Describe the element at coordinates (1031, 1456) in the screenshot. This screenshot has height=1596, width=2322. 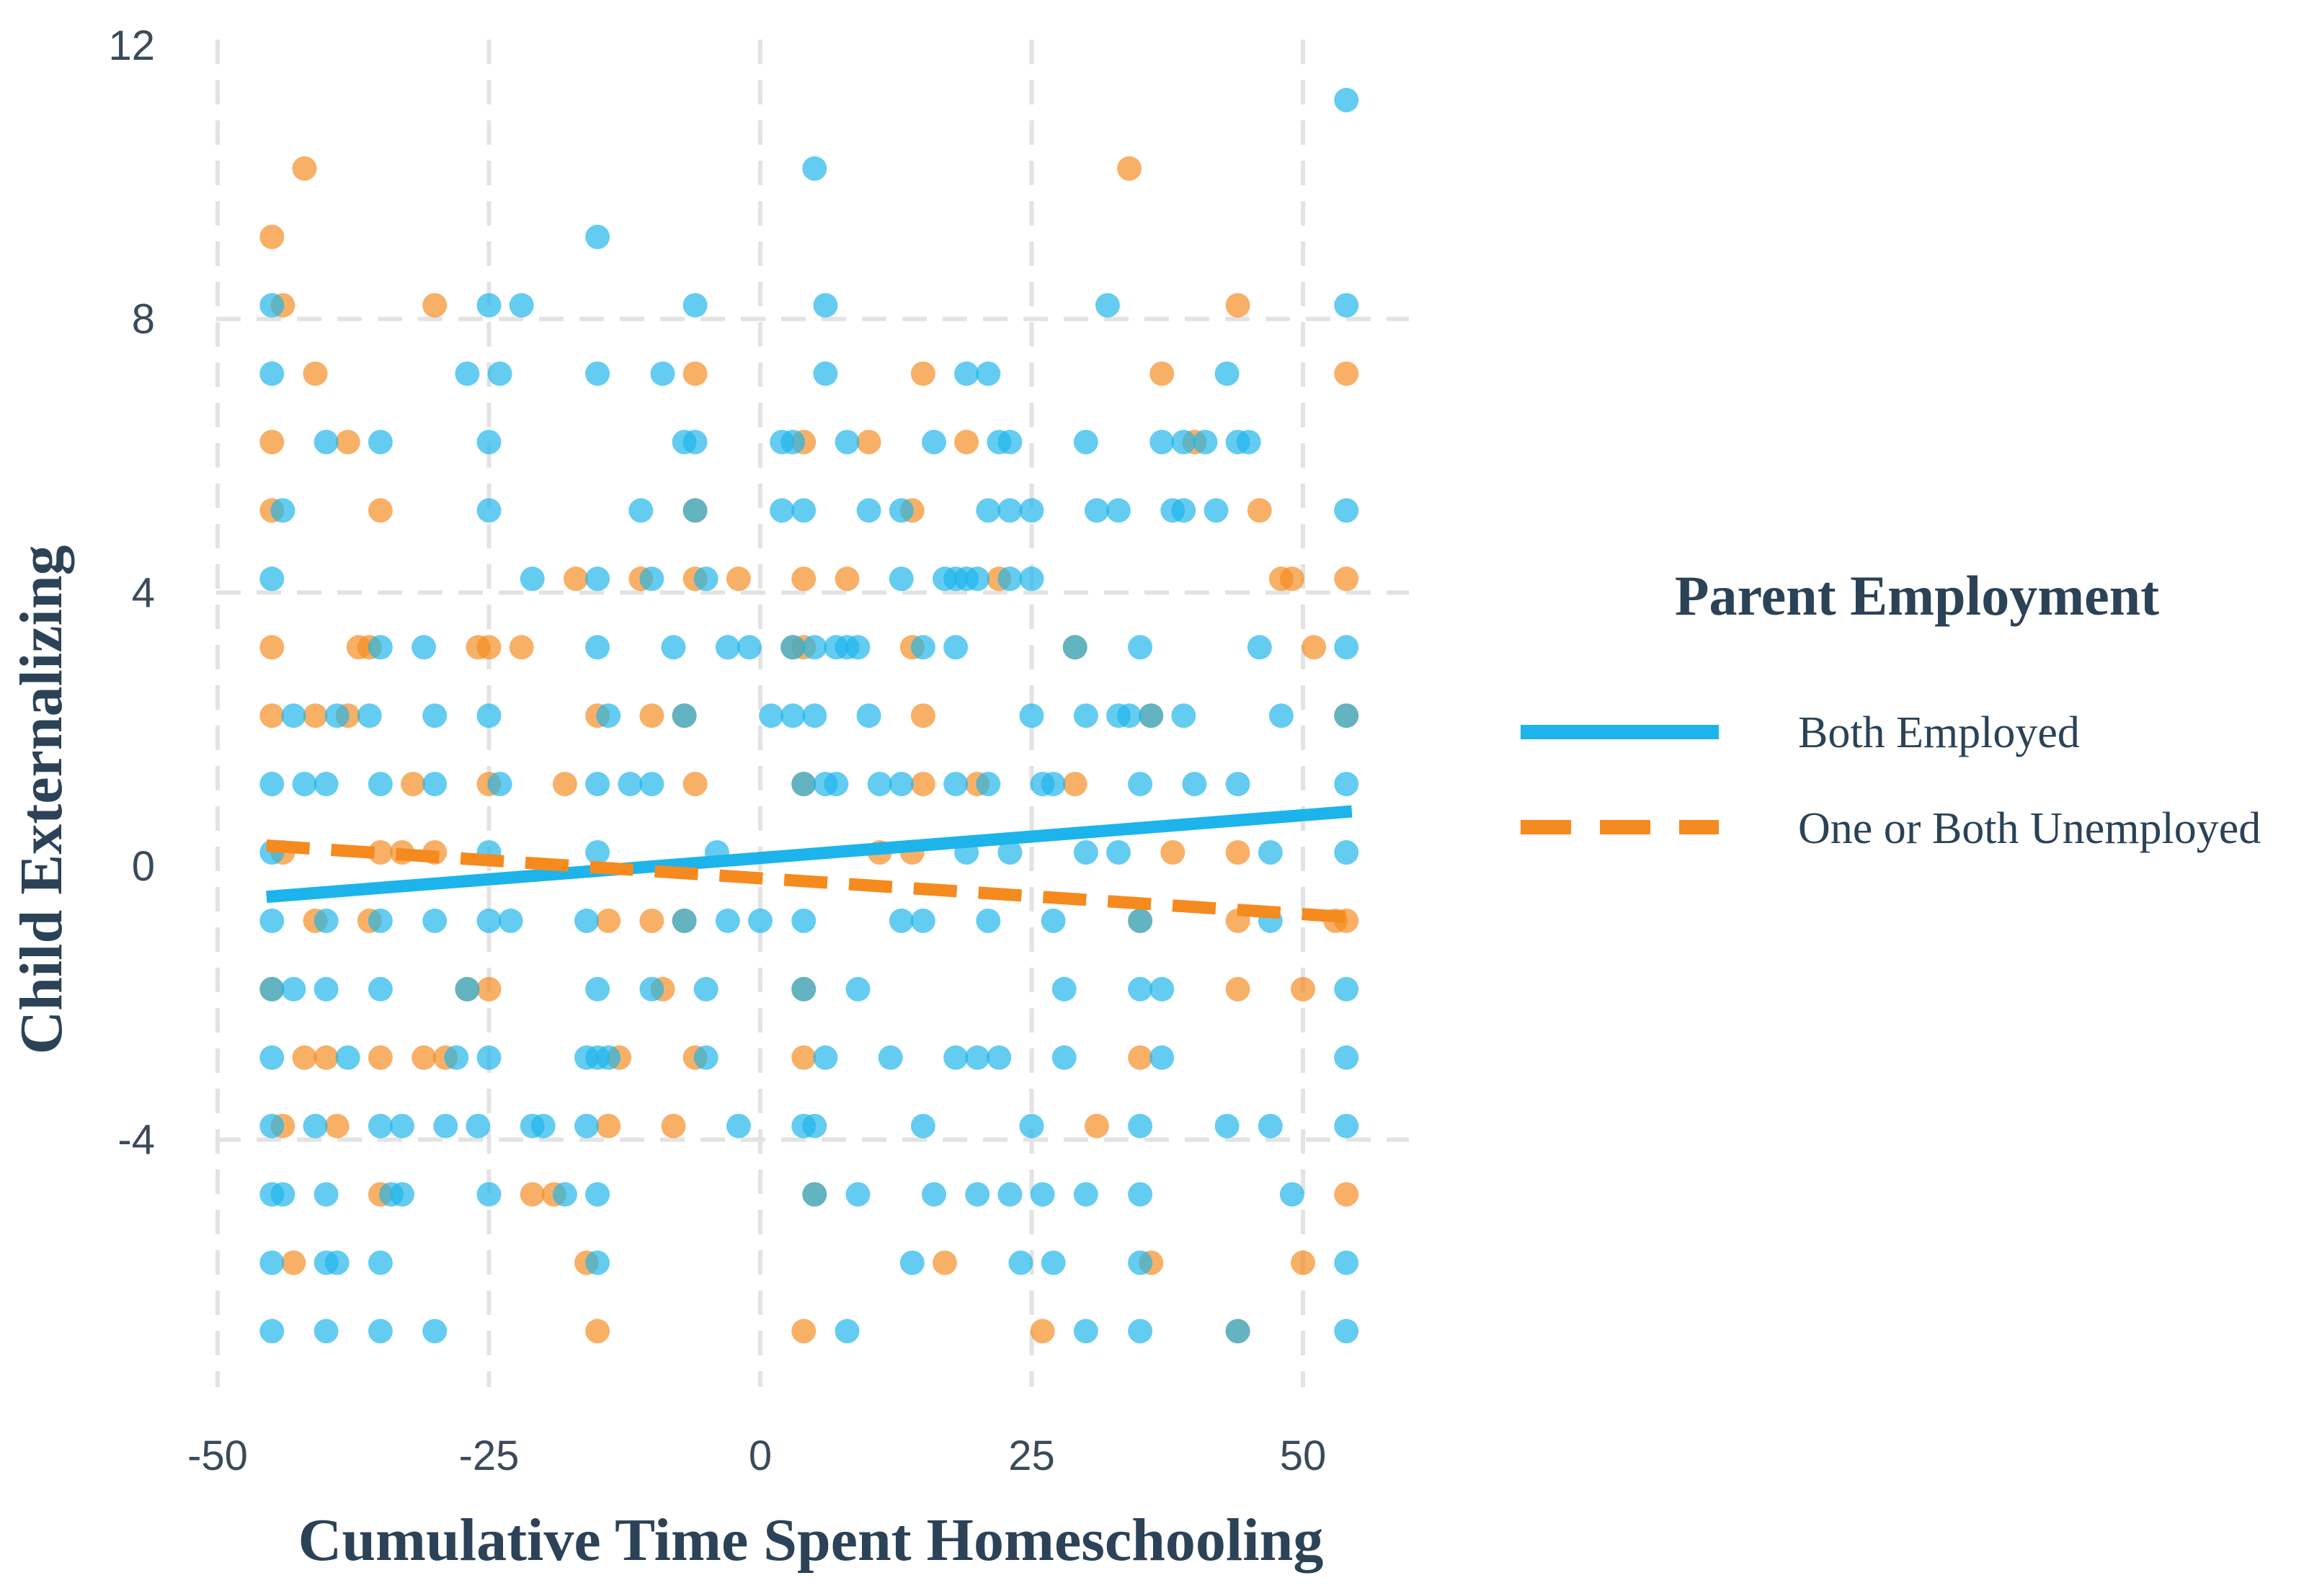
I see `x-tick-label: 25` at that location.